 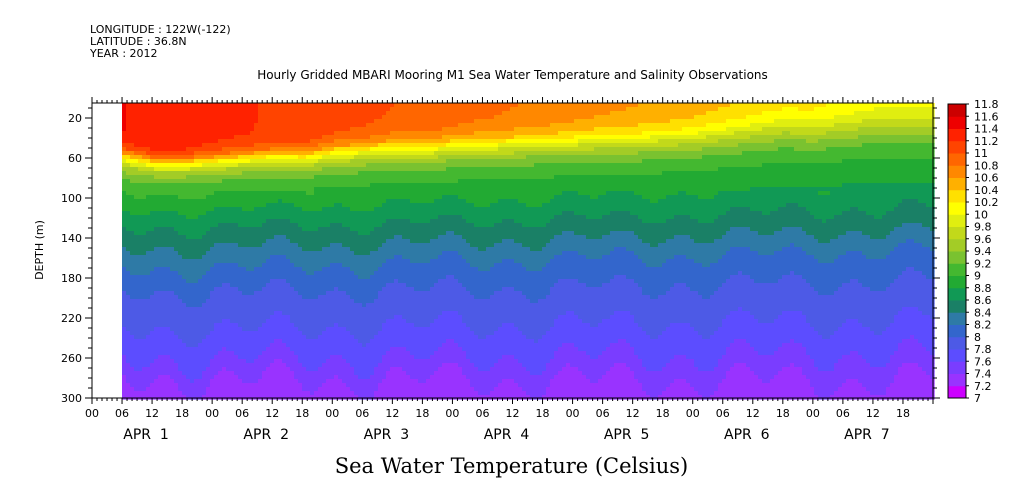 What do you see at coordinates (138, 41) in the screenshot?
I see `latitude-label: LATITUDE : 36.8N` at bounding box center [138, 41].